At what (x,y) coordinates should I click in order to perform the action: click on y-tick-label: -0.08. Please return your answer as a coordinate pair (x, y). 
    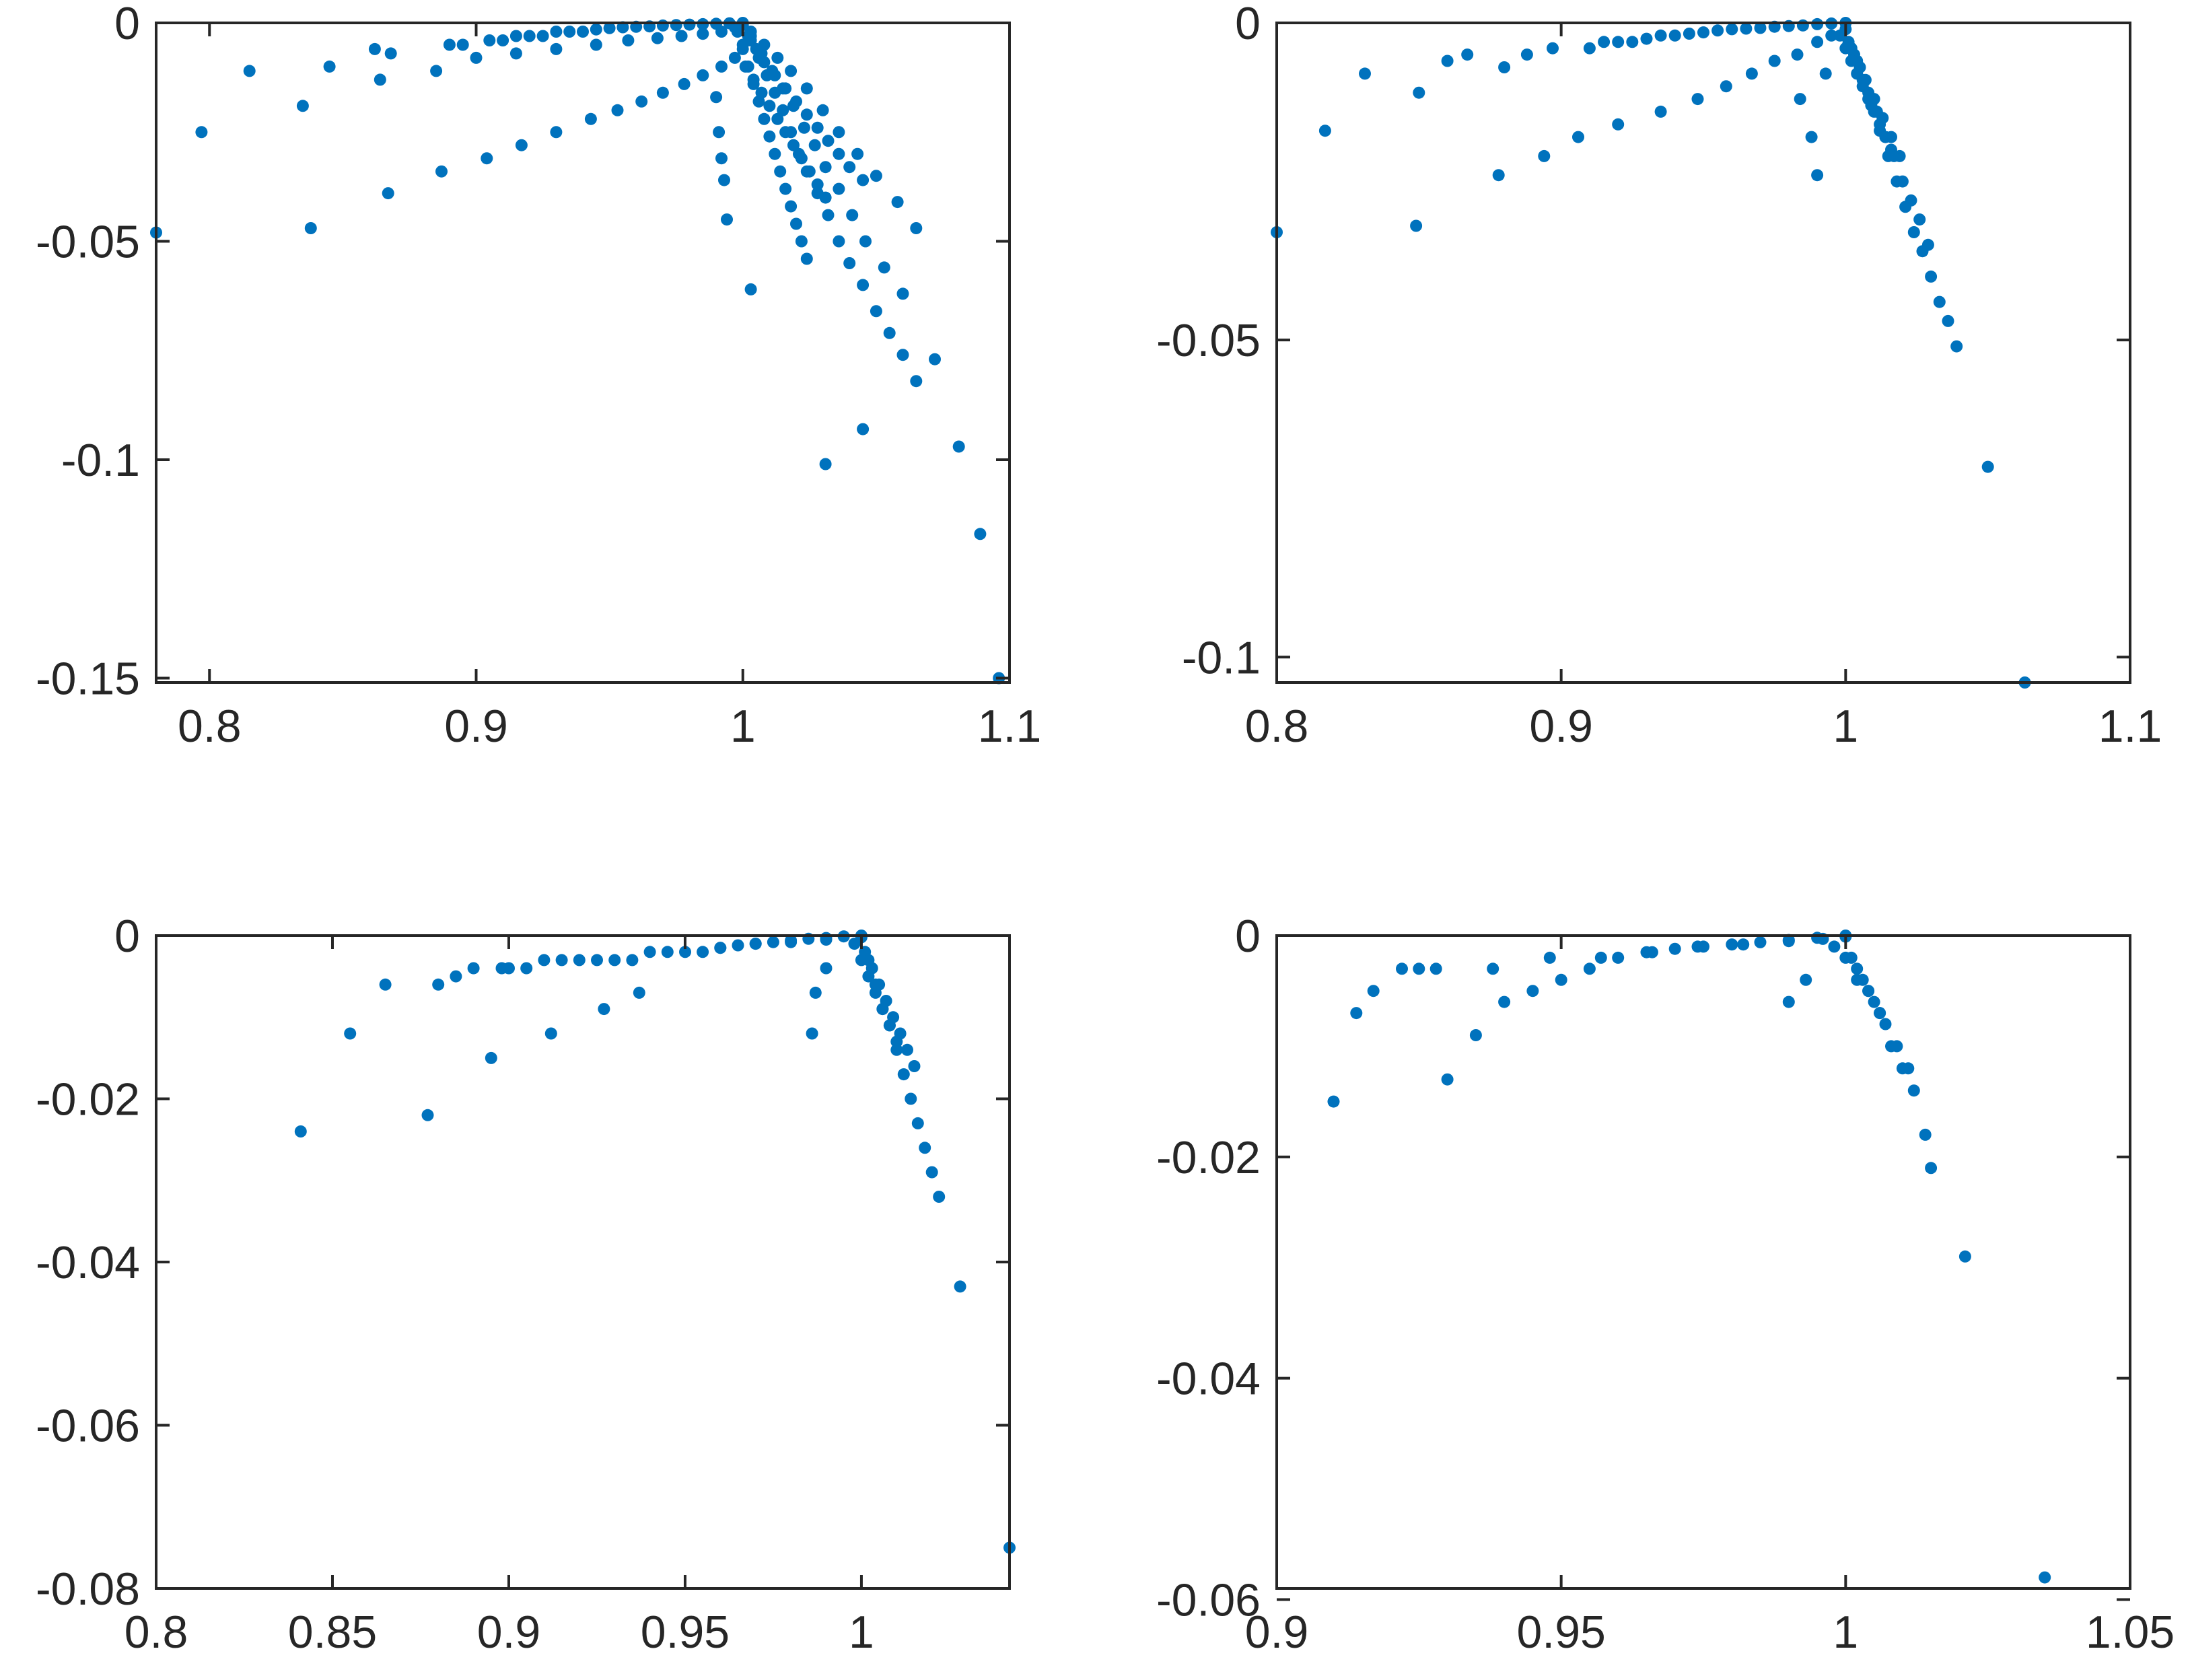
    Looking at the image, I should click on (88, 1590).